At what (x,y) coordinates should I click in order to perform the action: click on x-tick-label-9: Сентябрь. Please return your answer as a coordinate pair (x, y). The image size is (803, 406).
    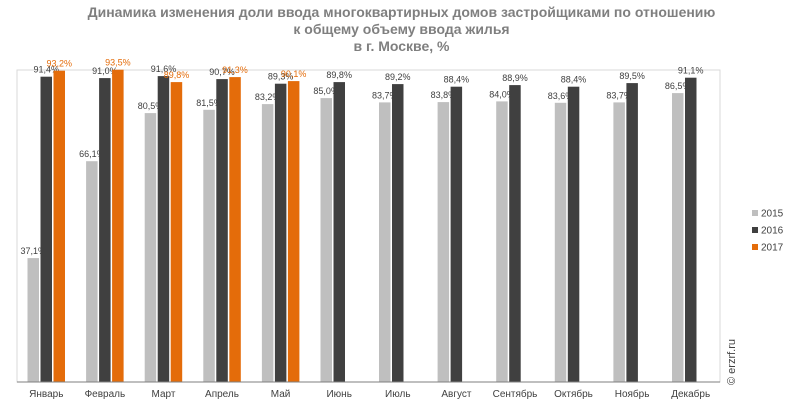
    Looking at the image, I should click on (515, 394).